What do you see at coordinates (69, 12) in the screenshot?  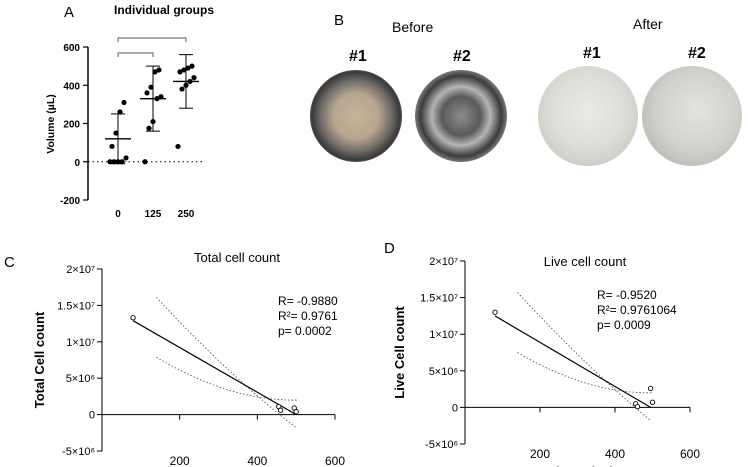 I see `panel-a-letter: A` at bounding box center [69, 12].